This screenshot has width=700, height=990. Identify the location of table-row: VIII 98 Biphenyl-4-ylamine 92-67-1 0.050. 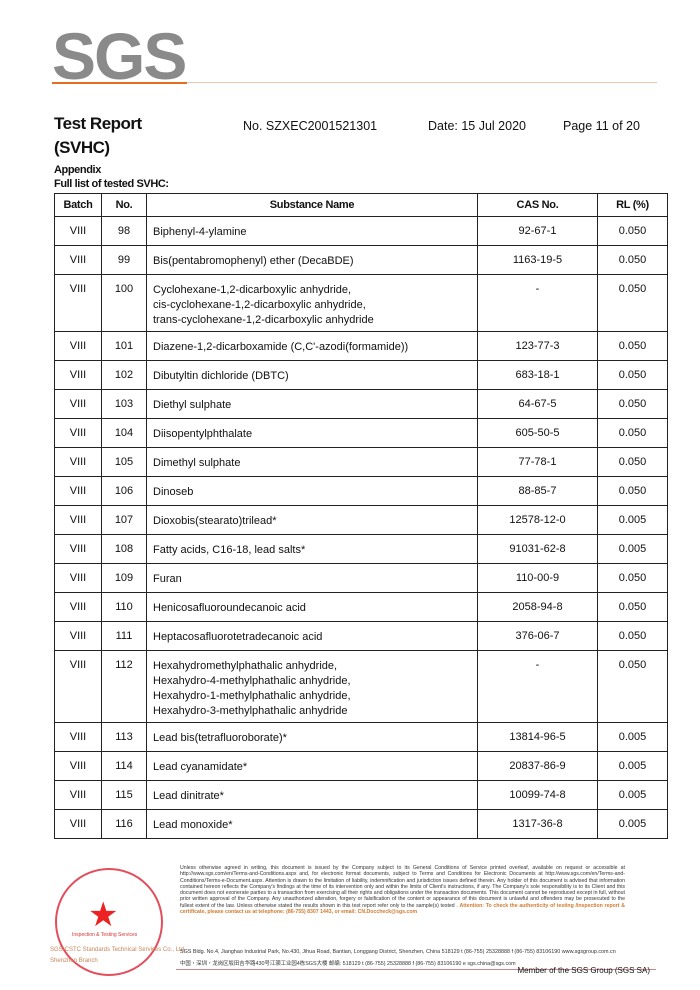
(361, 231).